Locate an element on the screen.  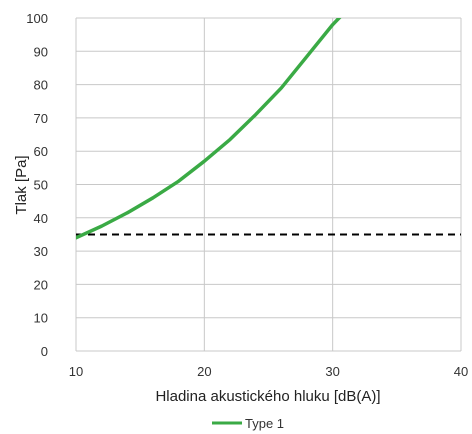
y-tick-labels: 0 10 20 30 40 50 60 70 80 90 100 is located at coordinates (37, 185).